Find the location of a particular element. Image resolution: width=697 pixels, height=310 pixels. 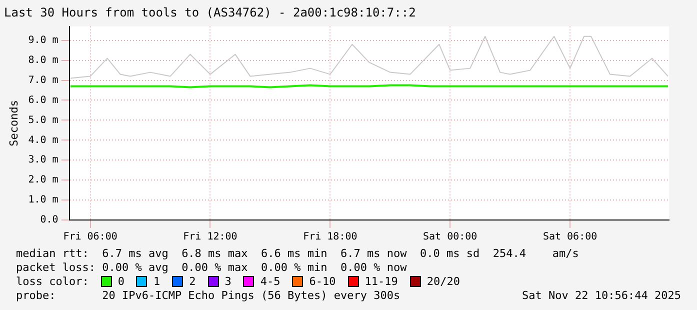

x-tick-label: Fri 18:00 is located at coordinates (330, 237).